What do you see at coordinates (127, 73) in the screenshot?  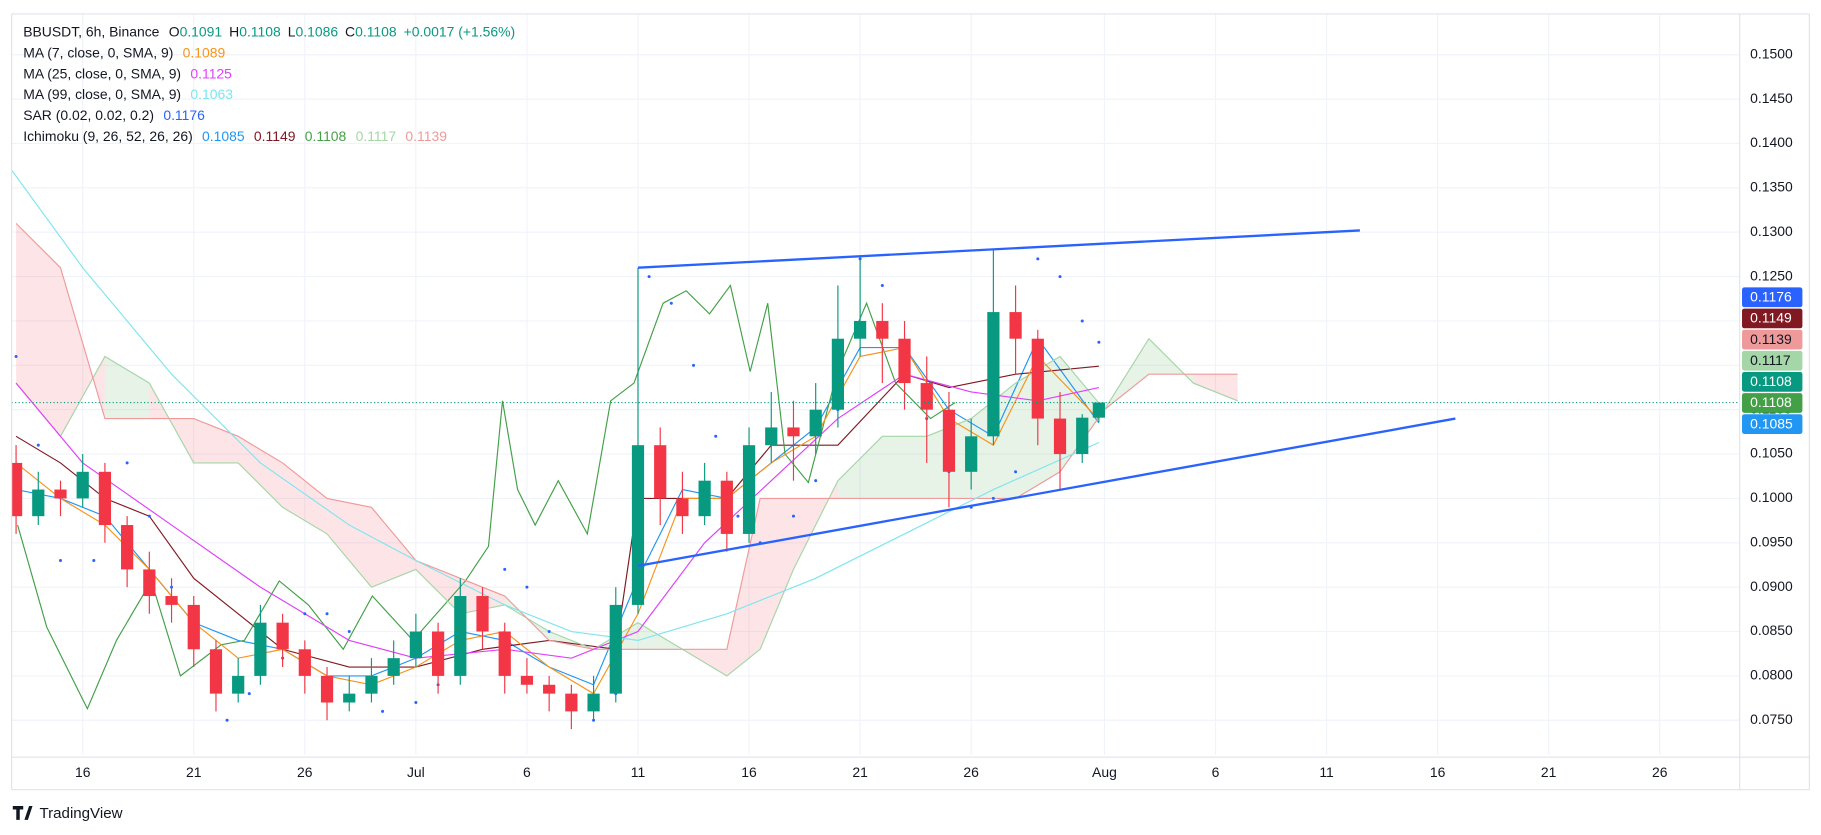 I see `legend-item: MA (25, close, 0, SMA, 9) 0.1125` at bounding box center [127, 73].